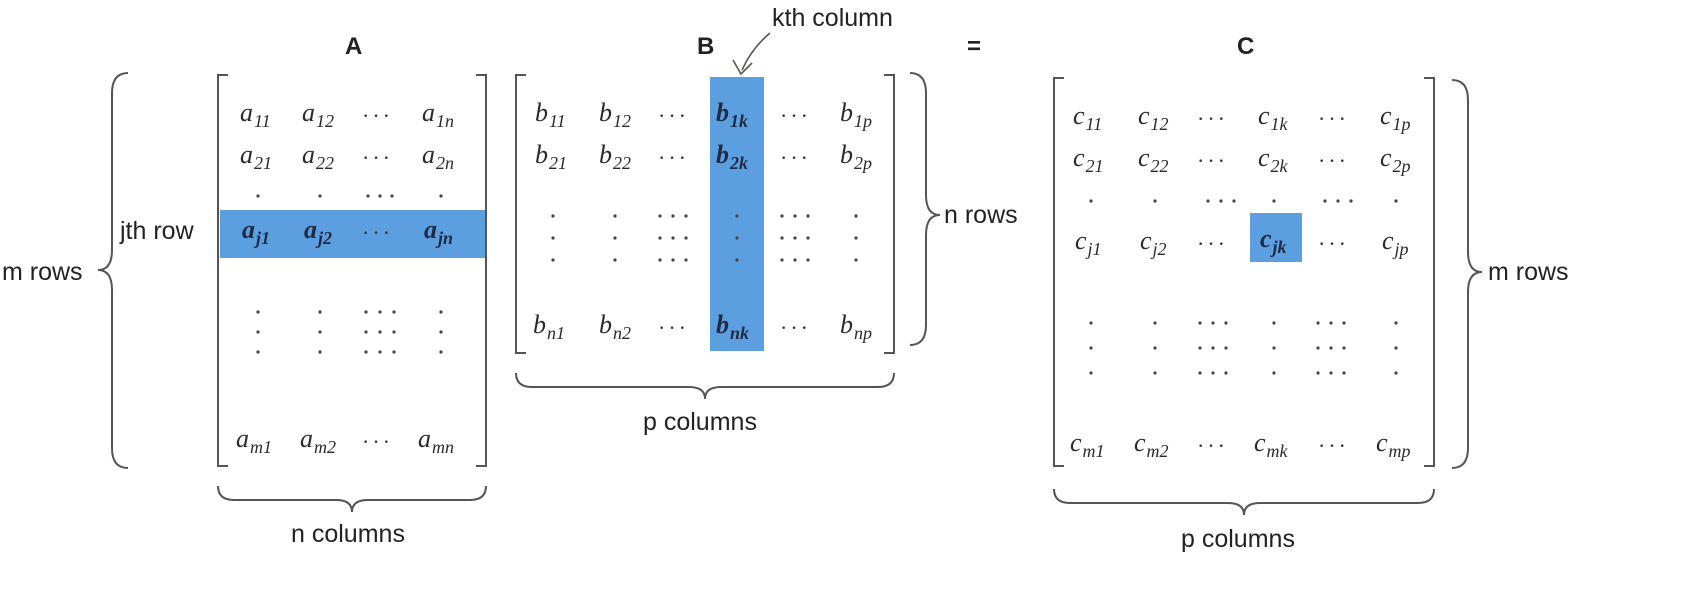  Describe the element at coordinates (1153, 242) in the screenshot. I see `c-cell: cj2` at that location.